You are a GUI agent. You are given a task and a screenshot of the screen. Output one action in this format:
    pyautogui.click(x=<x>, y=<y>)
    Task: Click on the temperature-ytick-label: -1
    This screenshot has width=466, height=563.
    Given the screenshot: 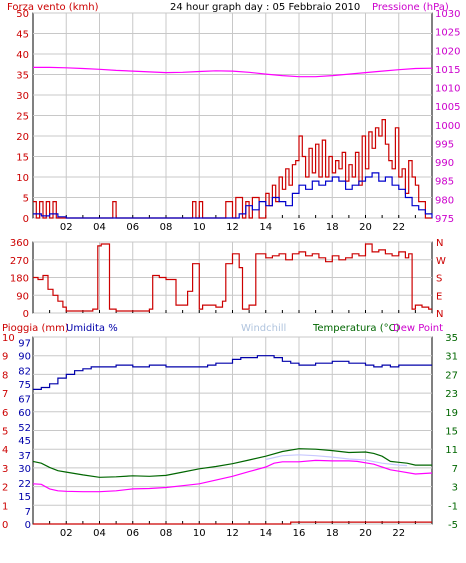 What is the action you would take?
    pyautogui.click(x=453, y=506)
    